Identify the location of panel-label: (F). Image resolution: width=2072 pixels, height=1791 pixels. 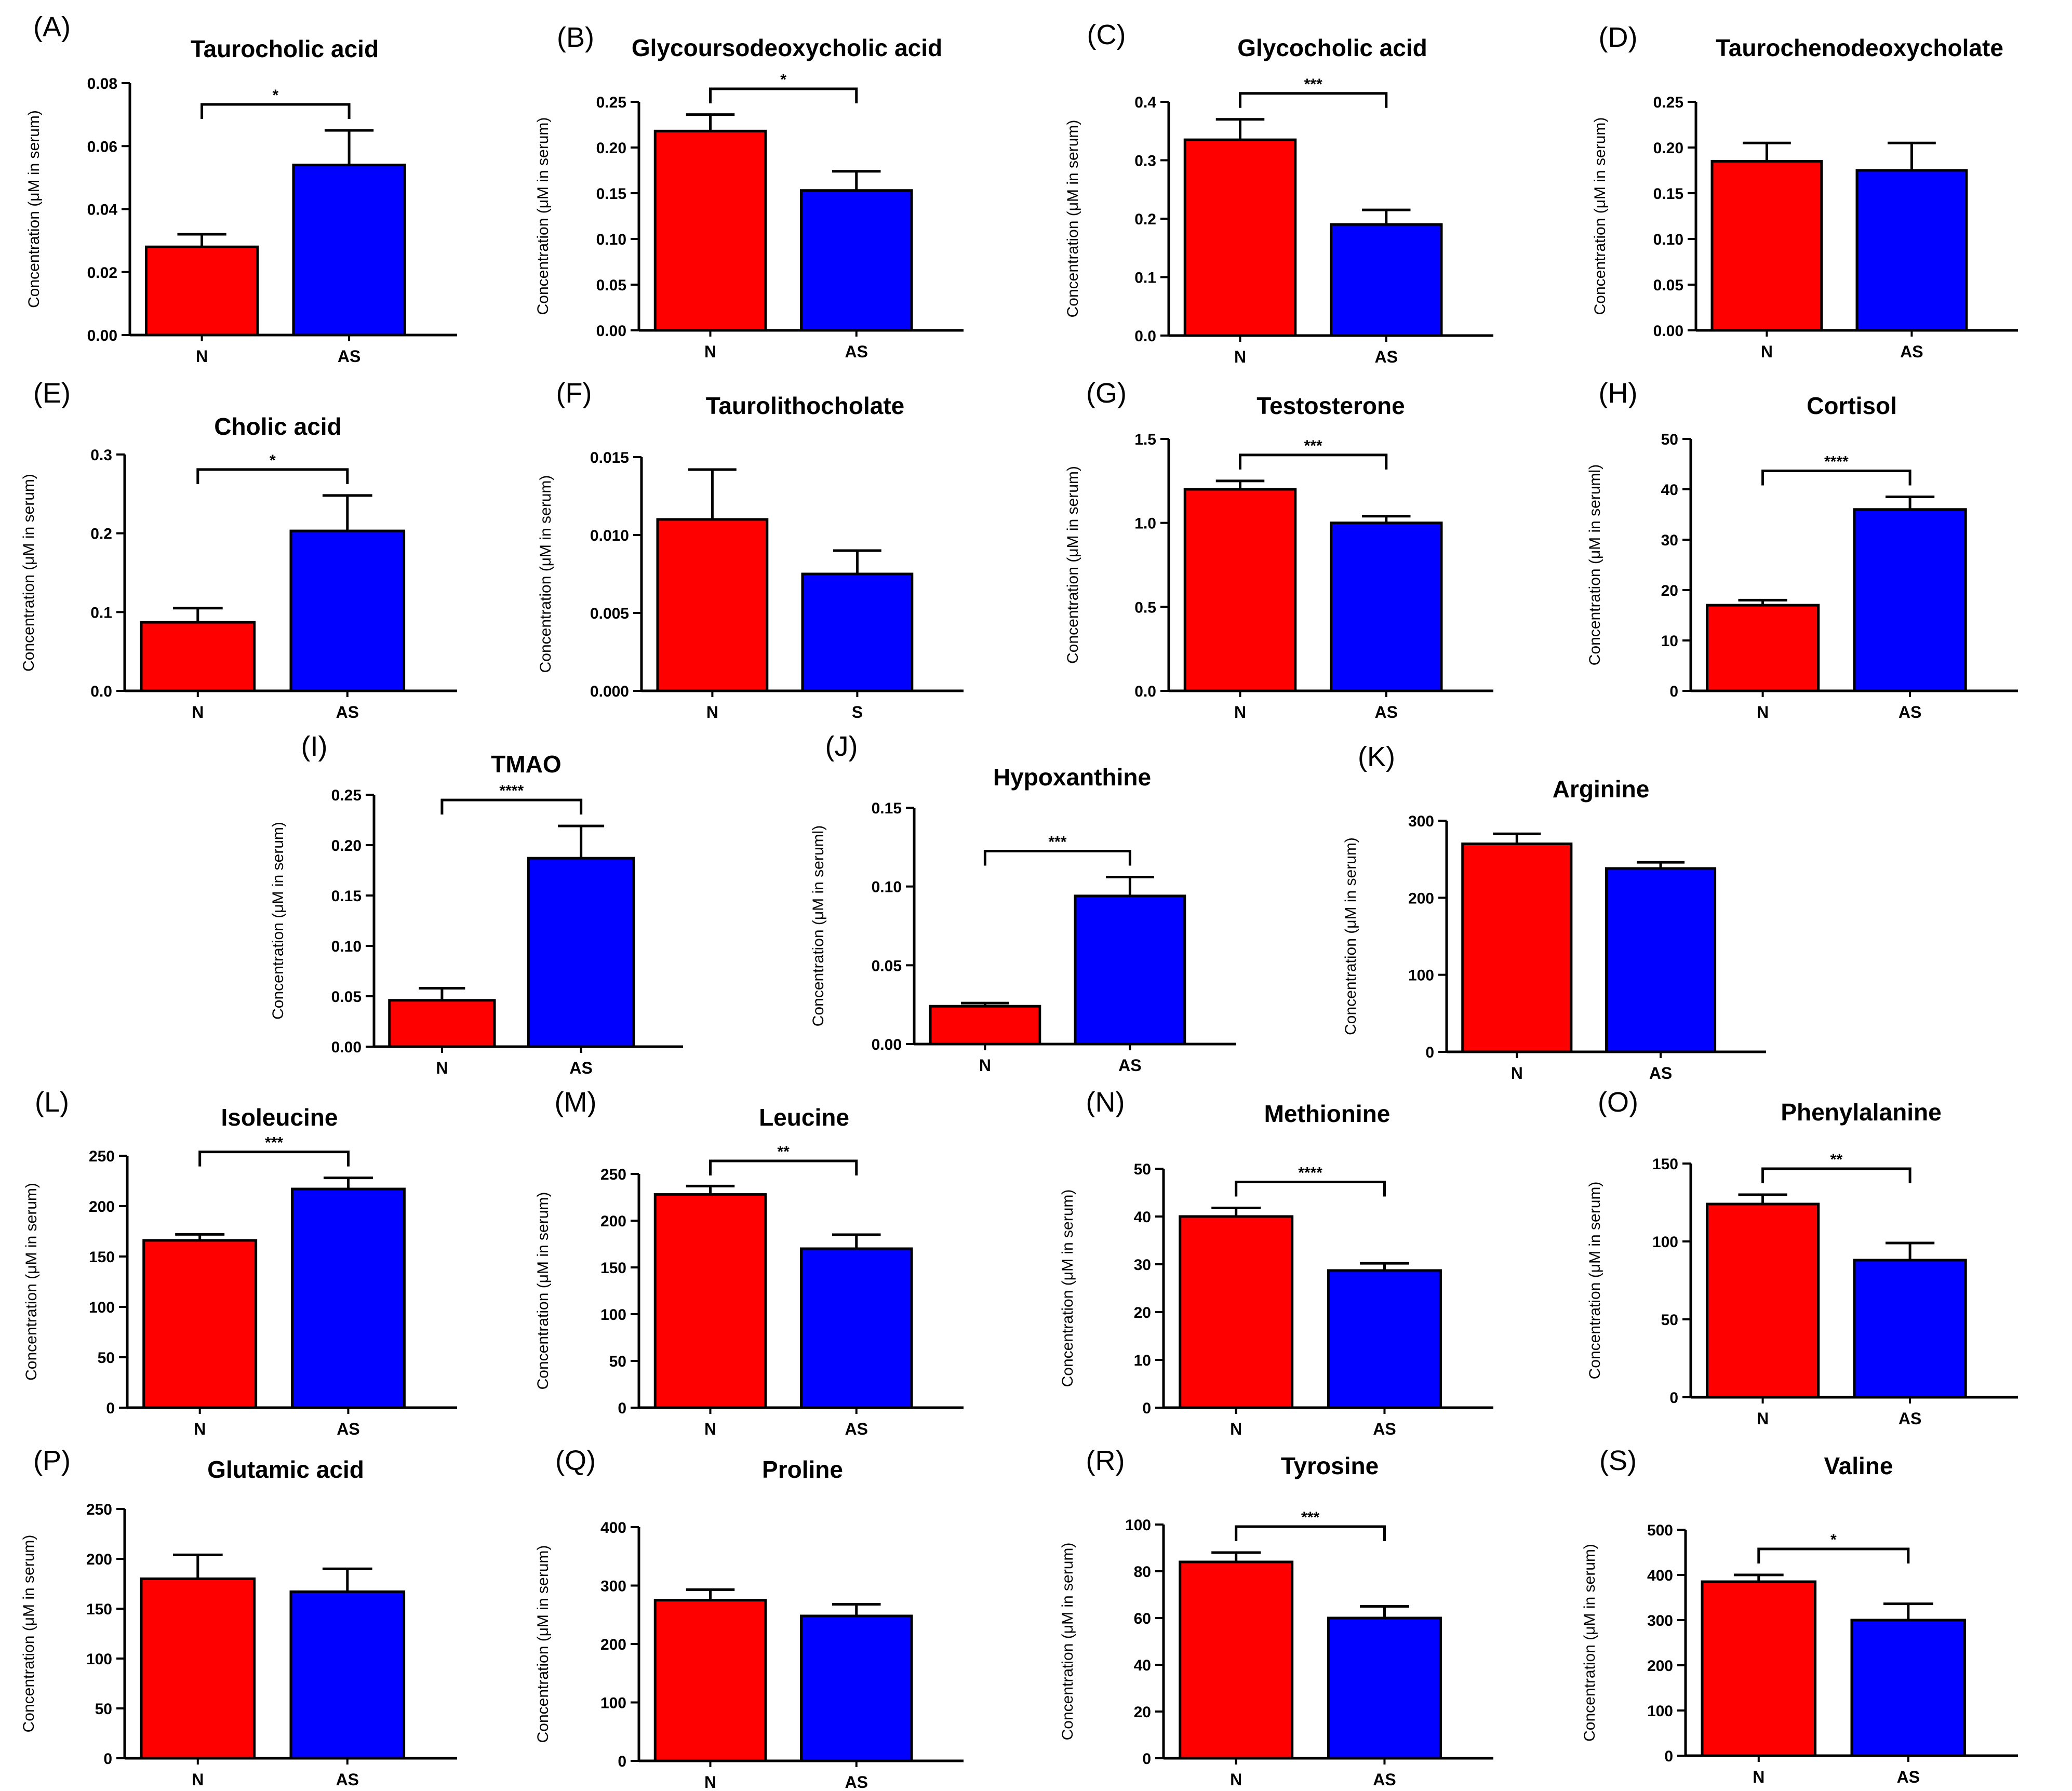
(574, 393).